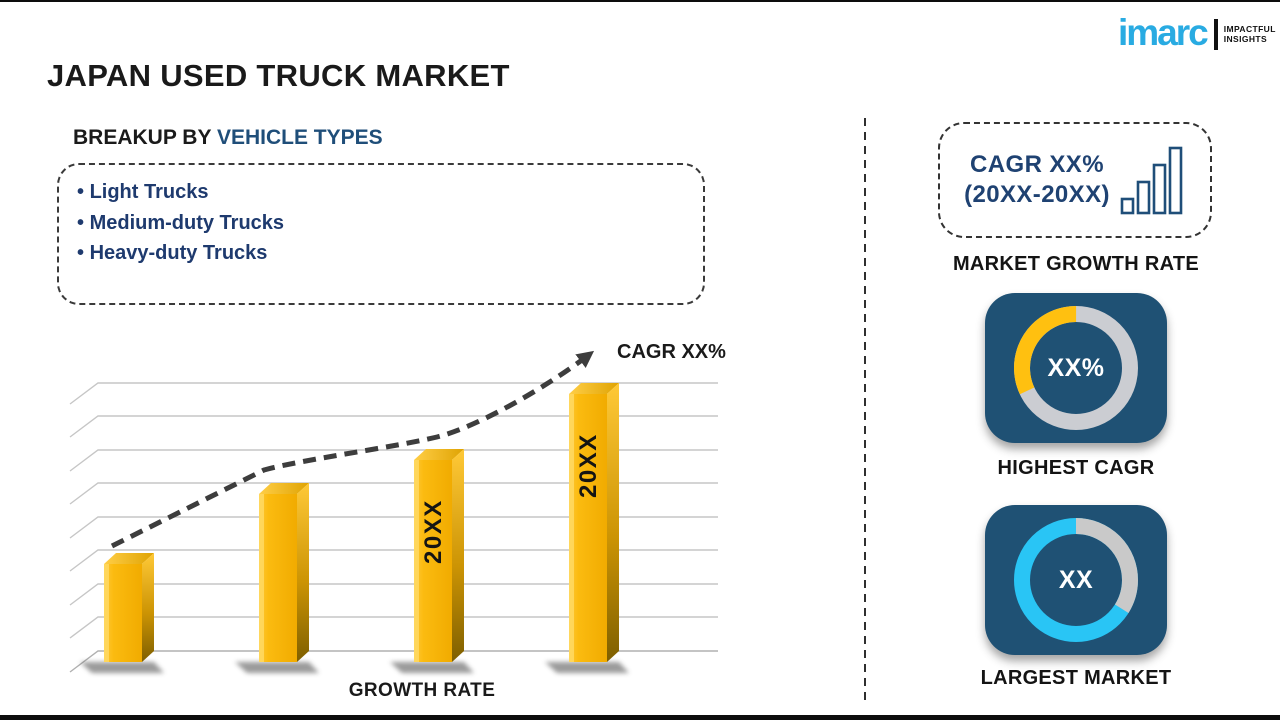 This screenshot has height=720, width=1280. What do you see at coordinates (671, 352) in the screenshot?
I see `cagr-trend-label: CAGR XX%` at bounding box center [671, 352].